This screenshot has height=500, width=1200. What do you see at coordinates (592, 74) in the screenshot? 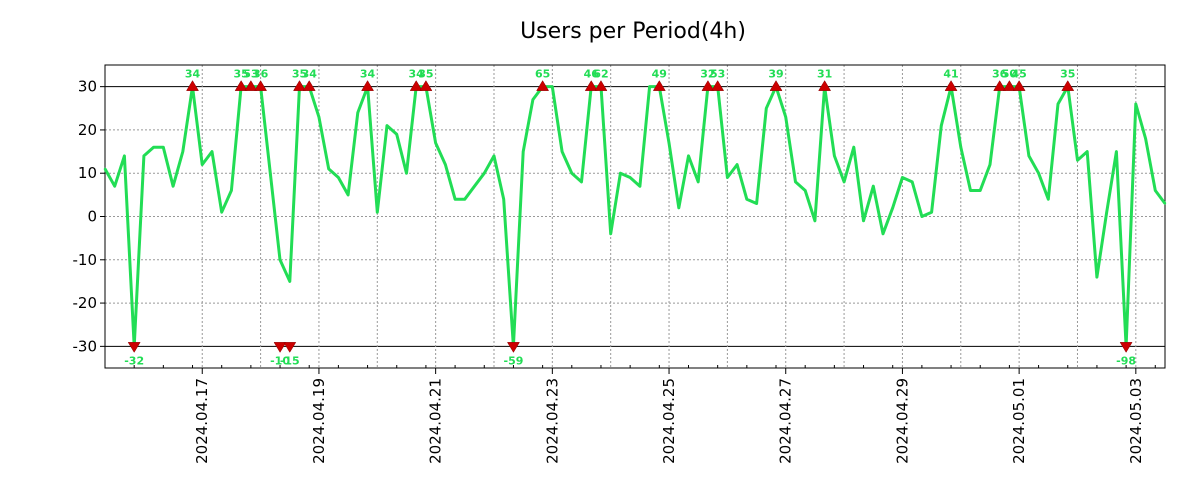
I see `overflow-value-label: 46` at bounding box center [592, 74].